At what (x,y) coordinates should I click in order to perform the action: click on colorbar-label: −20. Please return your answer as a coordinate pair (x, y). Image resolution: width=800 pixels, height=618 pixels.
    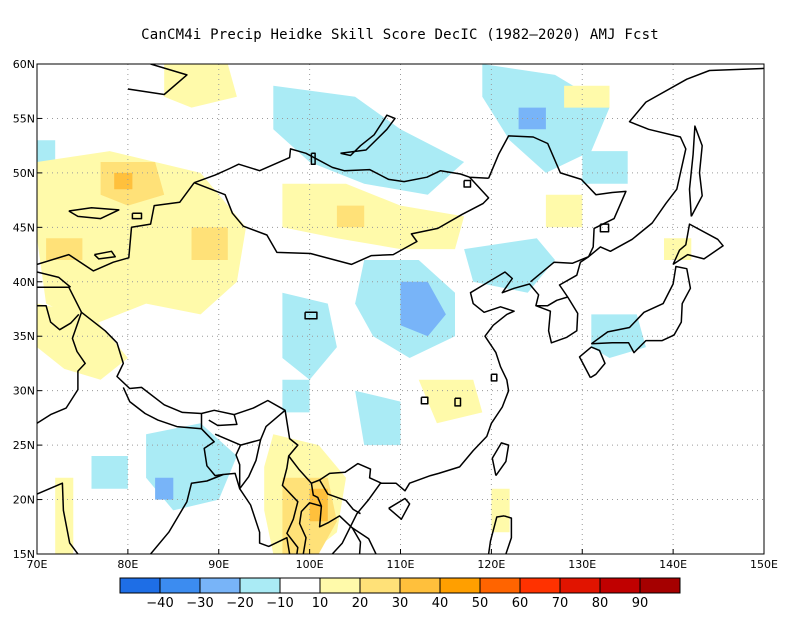
    Looking at the image, I should click on (239, 603).